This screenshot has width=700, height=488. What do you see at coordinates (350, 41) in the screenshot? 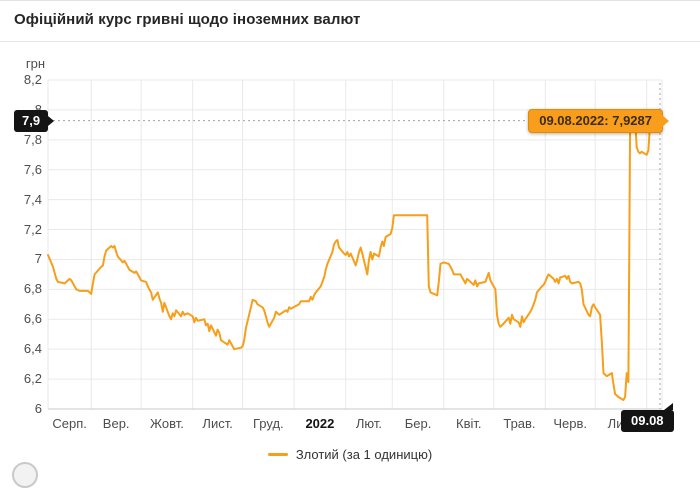
I see `header-divider` at bounding box center [350, 41].